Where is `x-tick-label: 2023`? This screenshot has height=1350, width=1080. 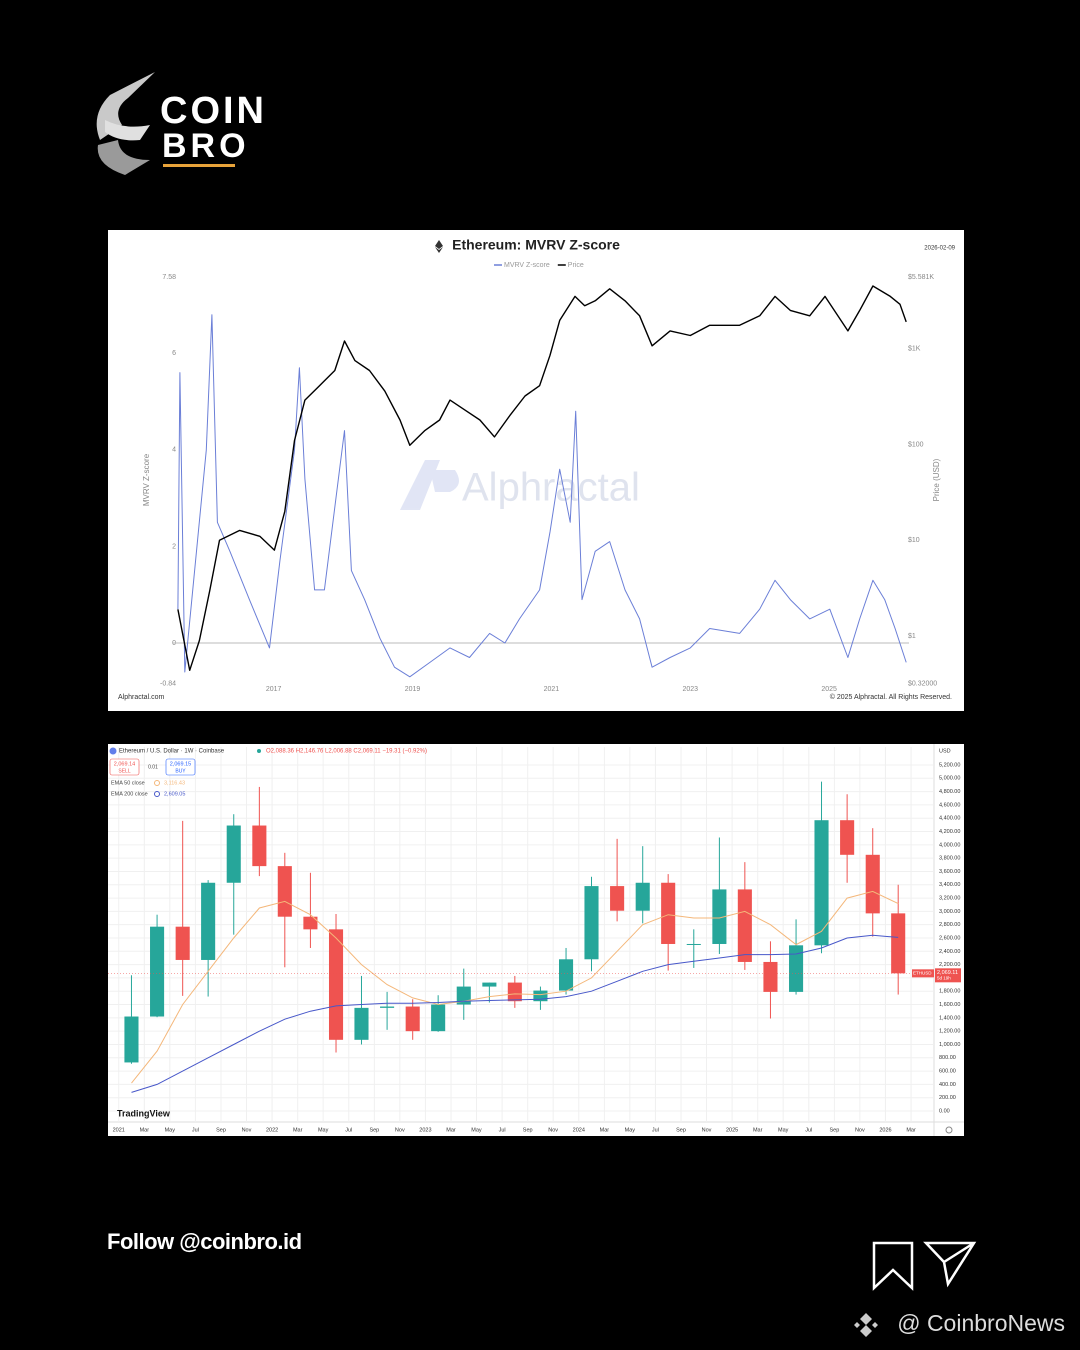 x-tick-label: 2023 is located at coordinates (690, 689).